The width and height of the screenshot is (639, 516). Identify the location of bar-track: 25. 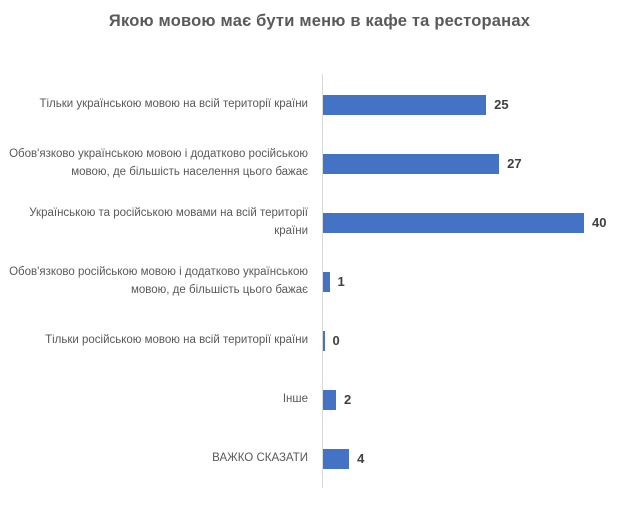
(480, 104).